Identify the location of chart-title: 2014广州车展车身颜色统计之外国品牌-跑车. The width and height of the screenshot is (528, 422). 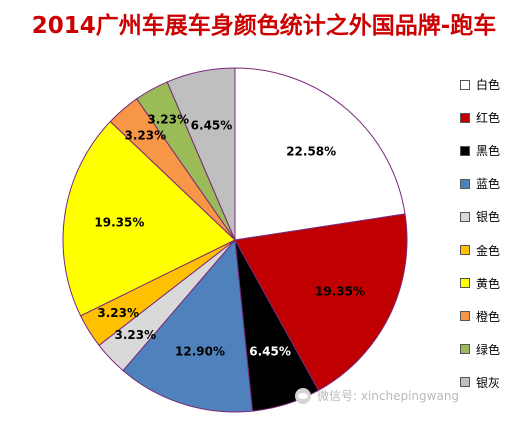
(264, 26).